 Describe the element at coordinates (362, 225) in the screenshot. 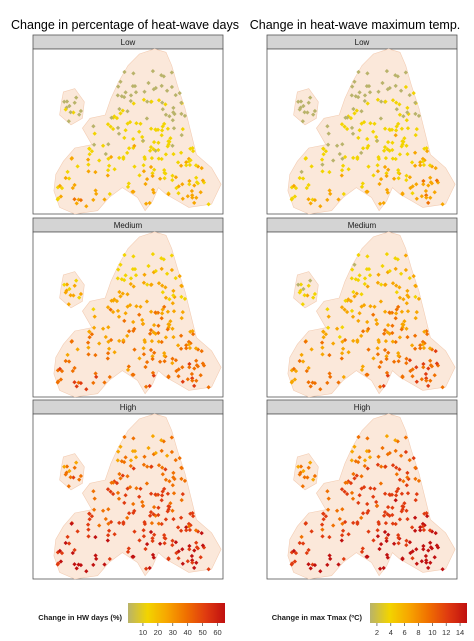

I see `facet-label: Medium` at that location.